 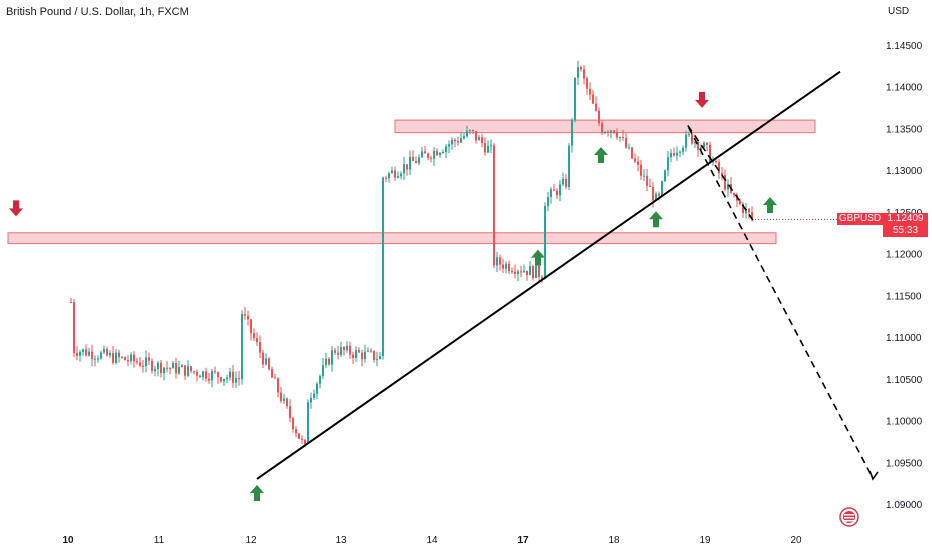 I want to click on x-axis: 10 11 12 13 14 17 18 19 20, so click(x=432, y=540).